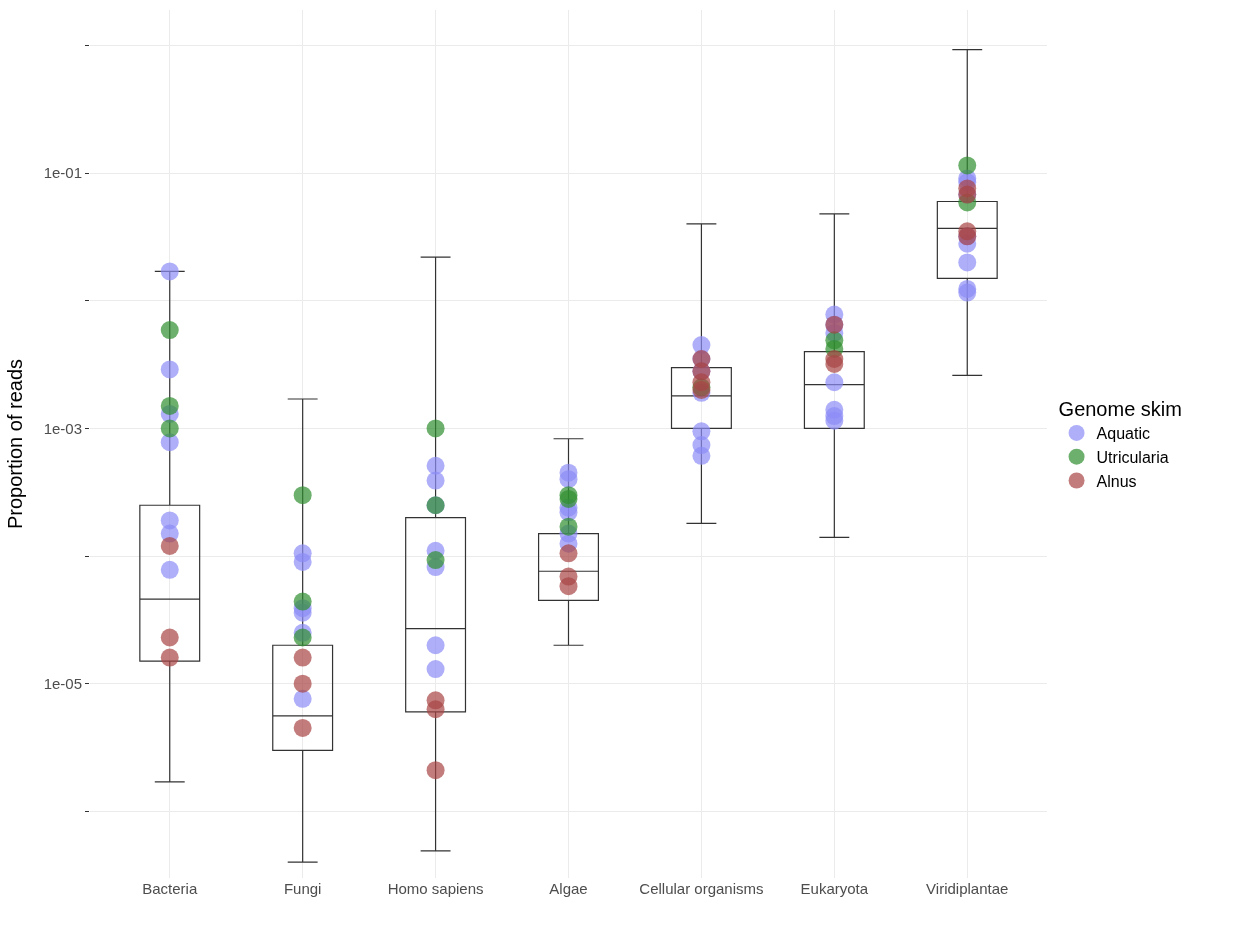  What do you see at coordinates (62, 428) in the screenshot?
I see `y-tick-label: 1e-03` at bounding box center [62, 428].